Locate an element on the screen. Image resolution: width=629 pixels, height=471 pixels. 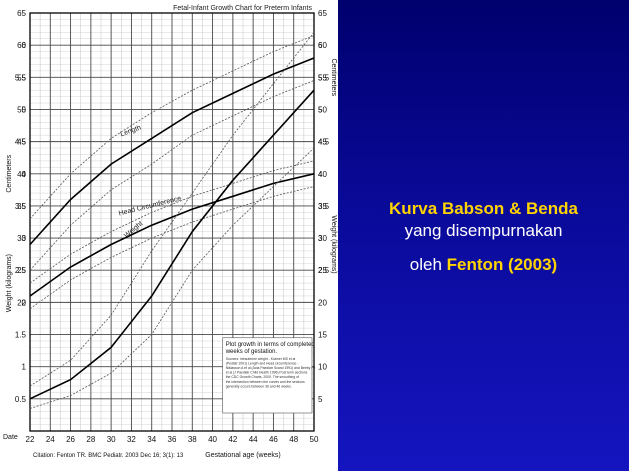
tick-label-kg-right: 6 is located at coordinates (320, 45).